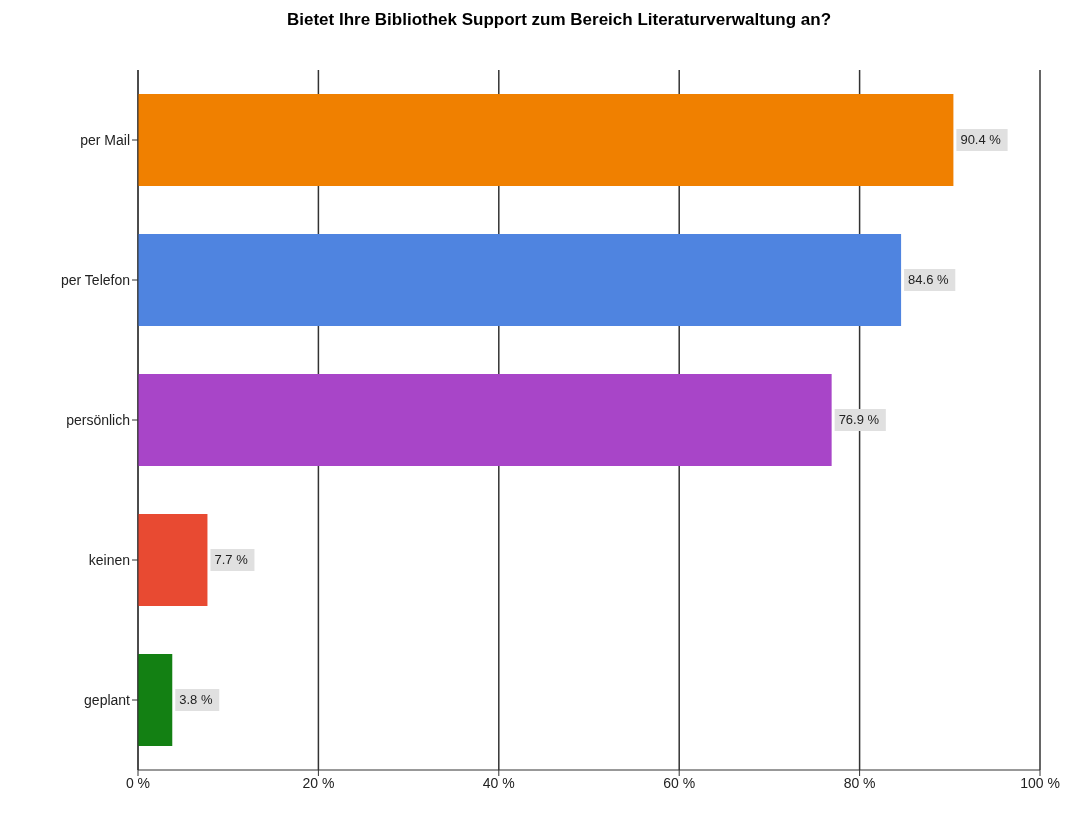  What do you see at coordinates (559, 20) in the screenshot?
I see `chart-title: Bietet Ihre Bibliothek Support zum Bereich Literaturverwaltung an?` at bounding box center [559, 20].